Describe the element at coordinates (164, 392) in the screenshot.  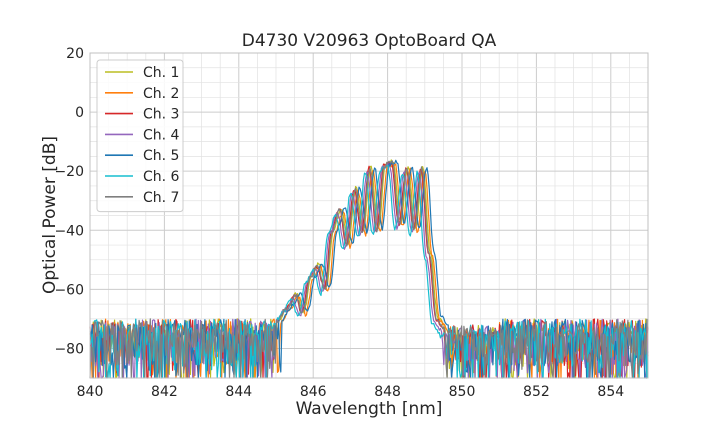
I see `x-tick-label: 842` at that location.